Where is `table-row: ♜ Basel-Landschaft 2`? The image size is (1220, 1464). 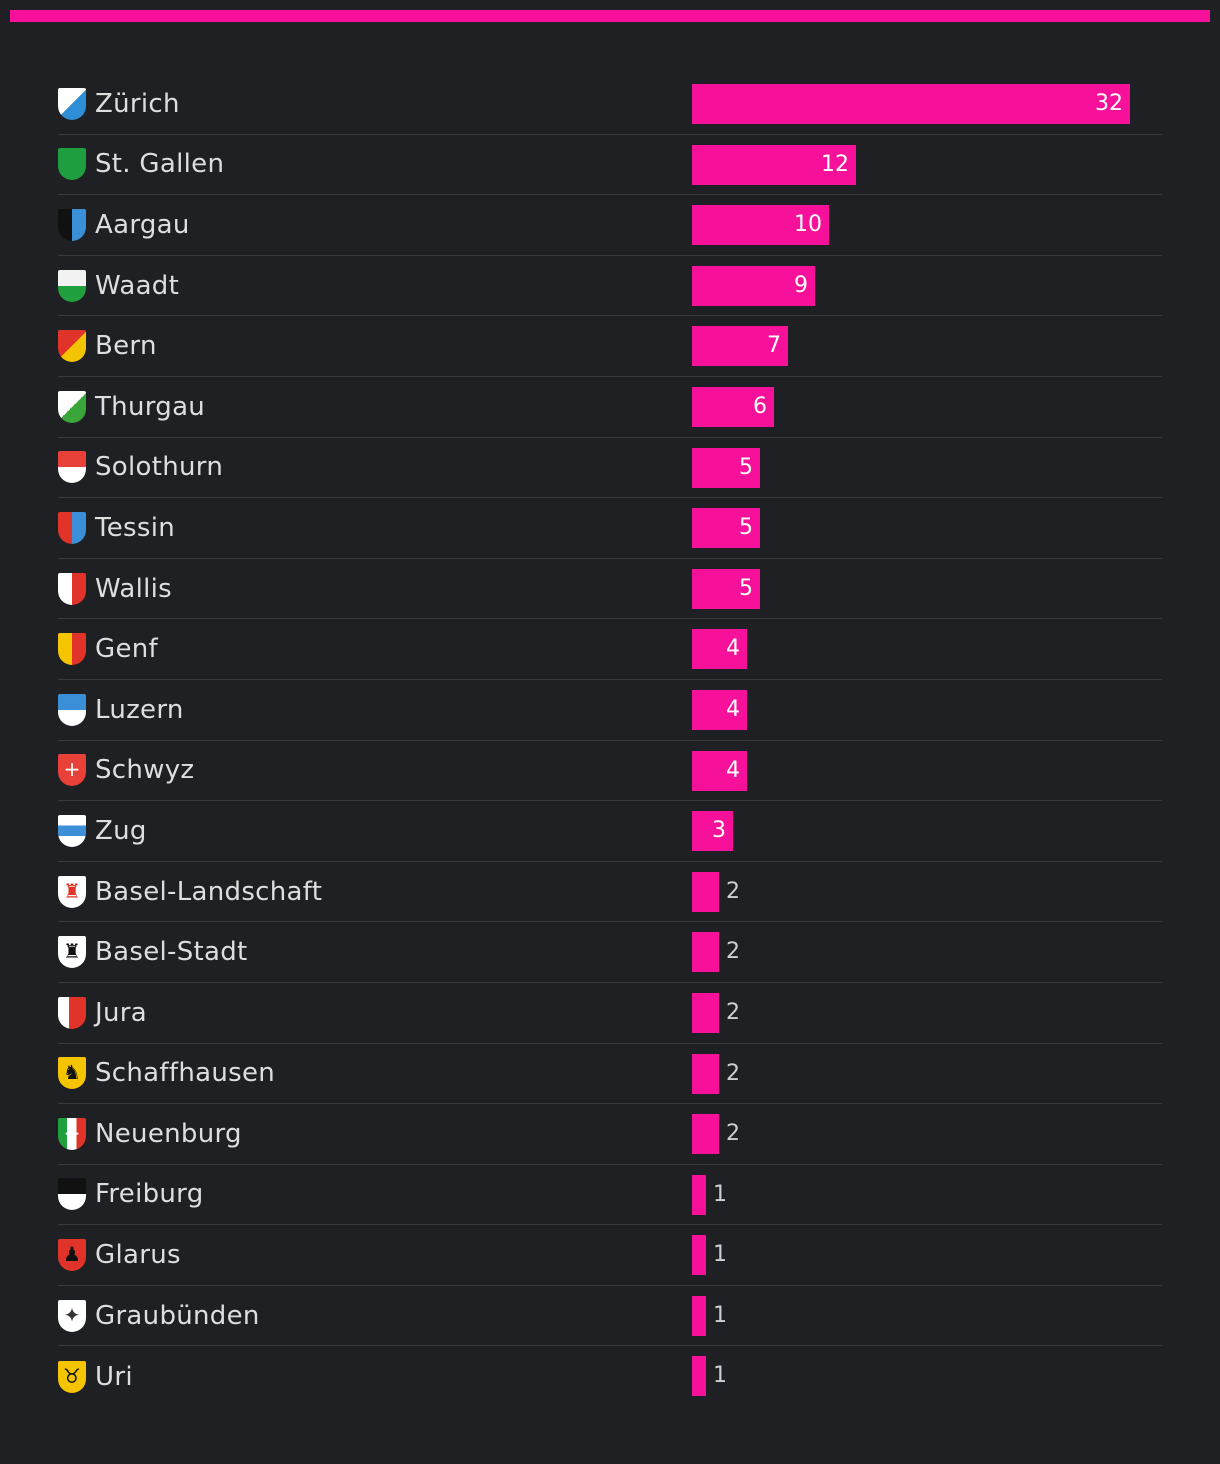 table-row: ♜ Basel-Landschaft 2 is located at coordinates (610, 892).